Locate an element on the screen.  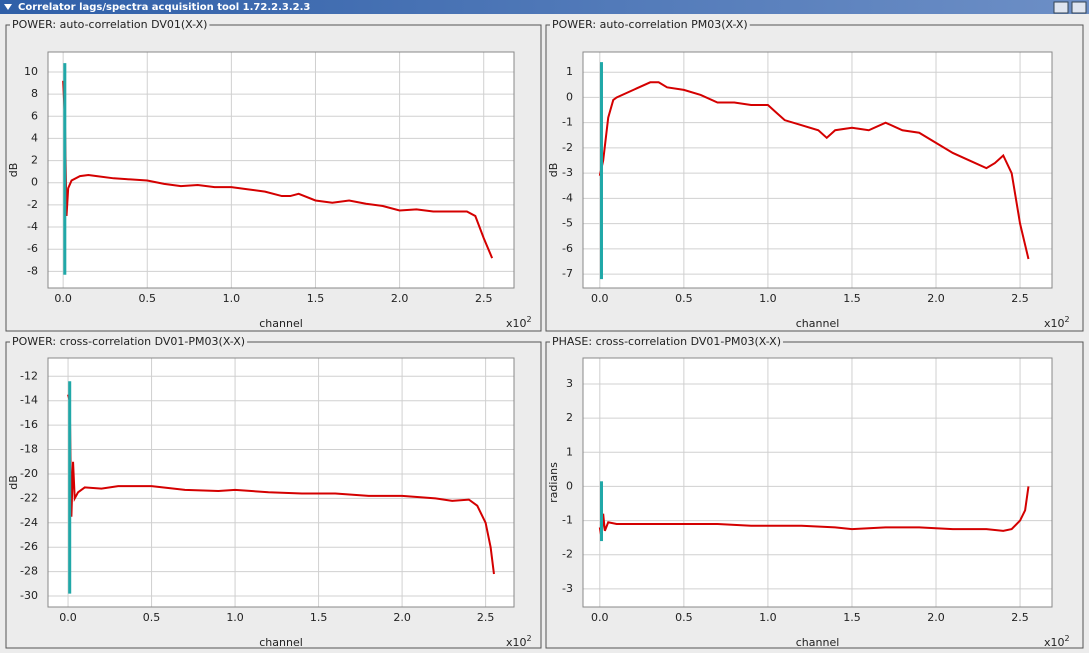
y-tick-label: 4 is located at coordinates (34, 137).